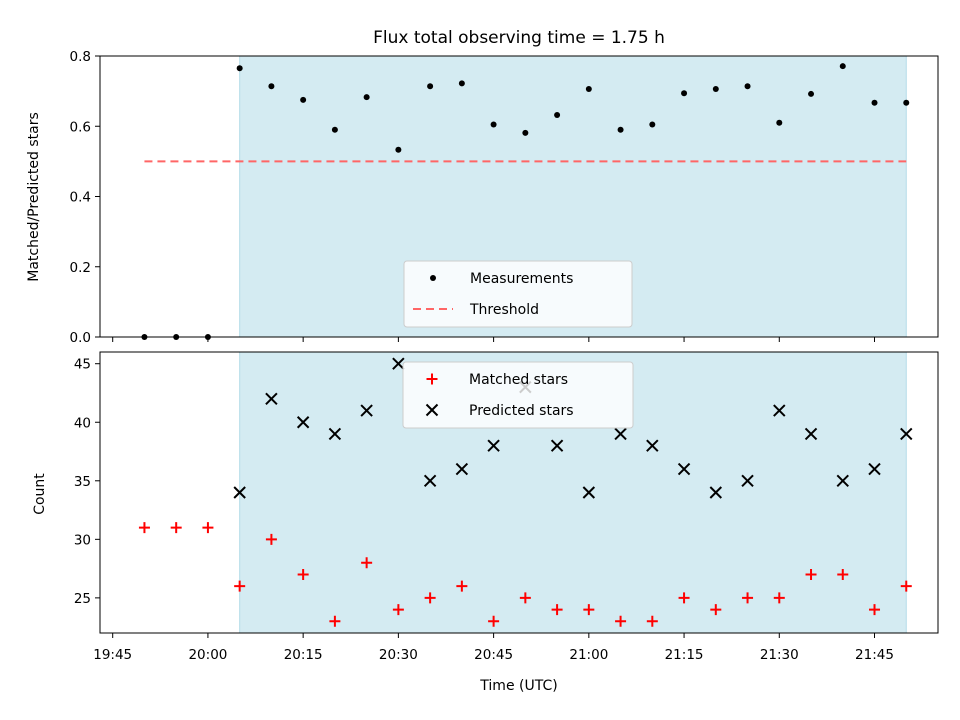 The height and width of the screenshot is (720, 960). I want to click on bottom-y-tick-label: 45, so click(82, 365).